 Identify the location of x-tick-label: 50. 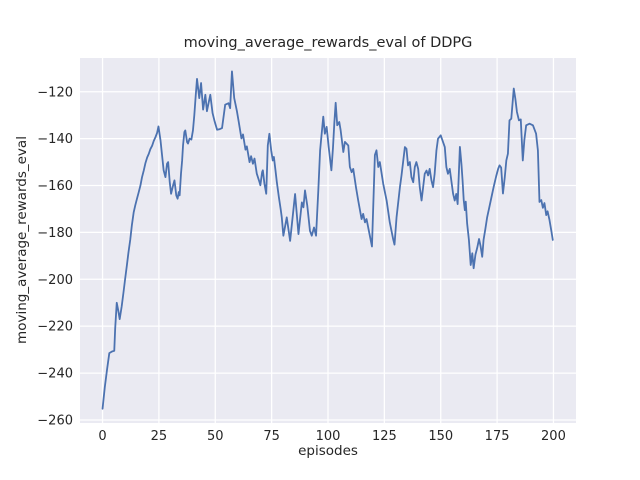
(215, 436).